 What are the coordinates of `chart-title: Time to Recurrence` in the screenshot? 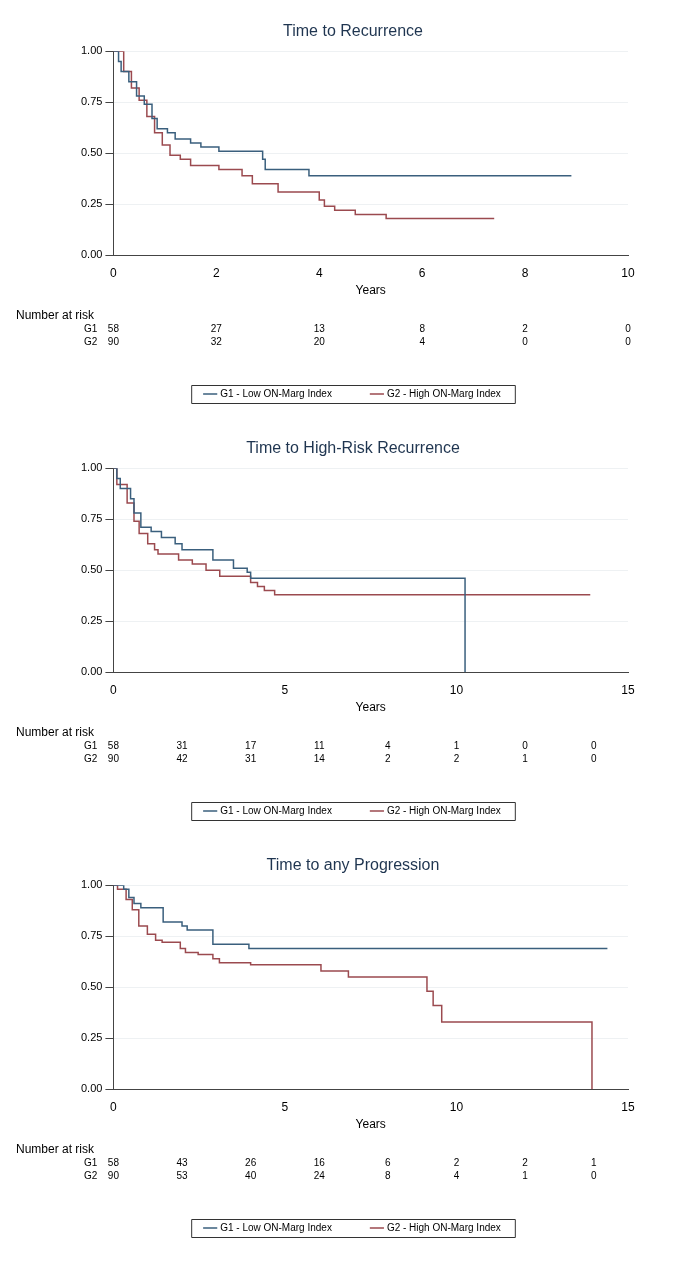 It's located at (353, 31).